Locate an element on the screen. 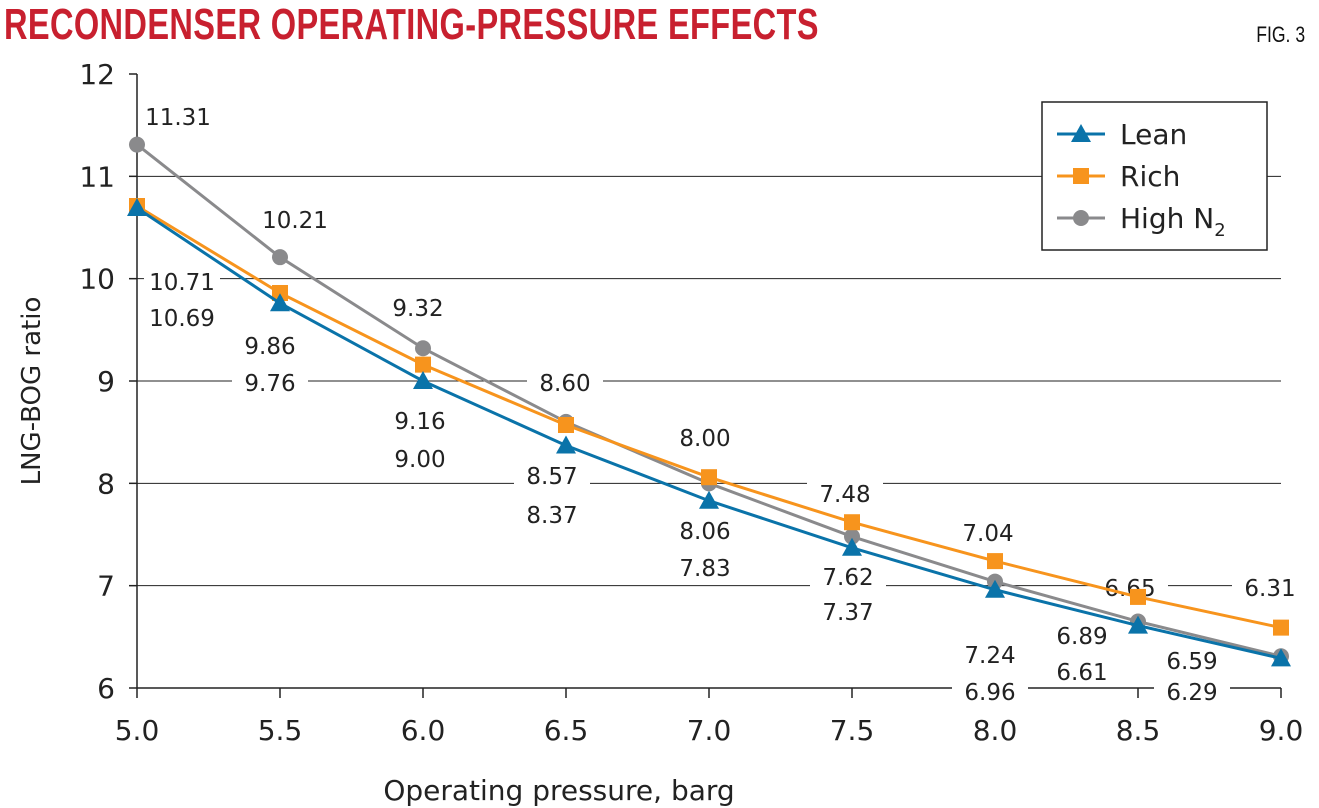 This screenshot has width=1319, height=808. data-label: 7.62 is located at coordinates (847, 578).